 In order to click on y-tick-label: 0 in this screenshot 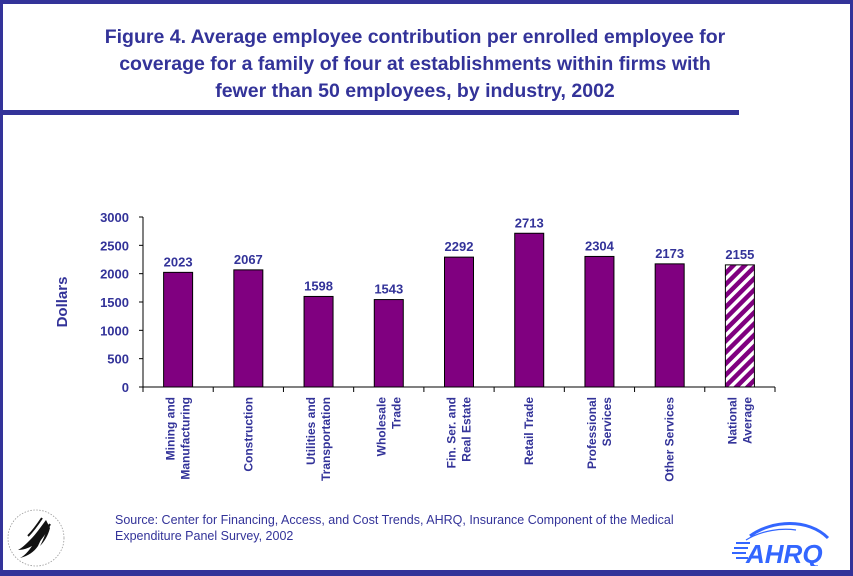, I will do `click(125, 387)`.